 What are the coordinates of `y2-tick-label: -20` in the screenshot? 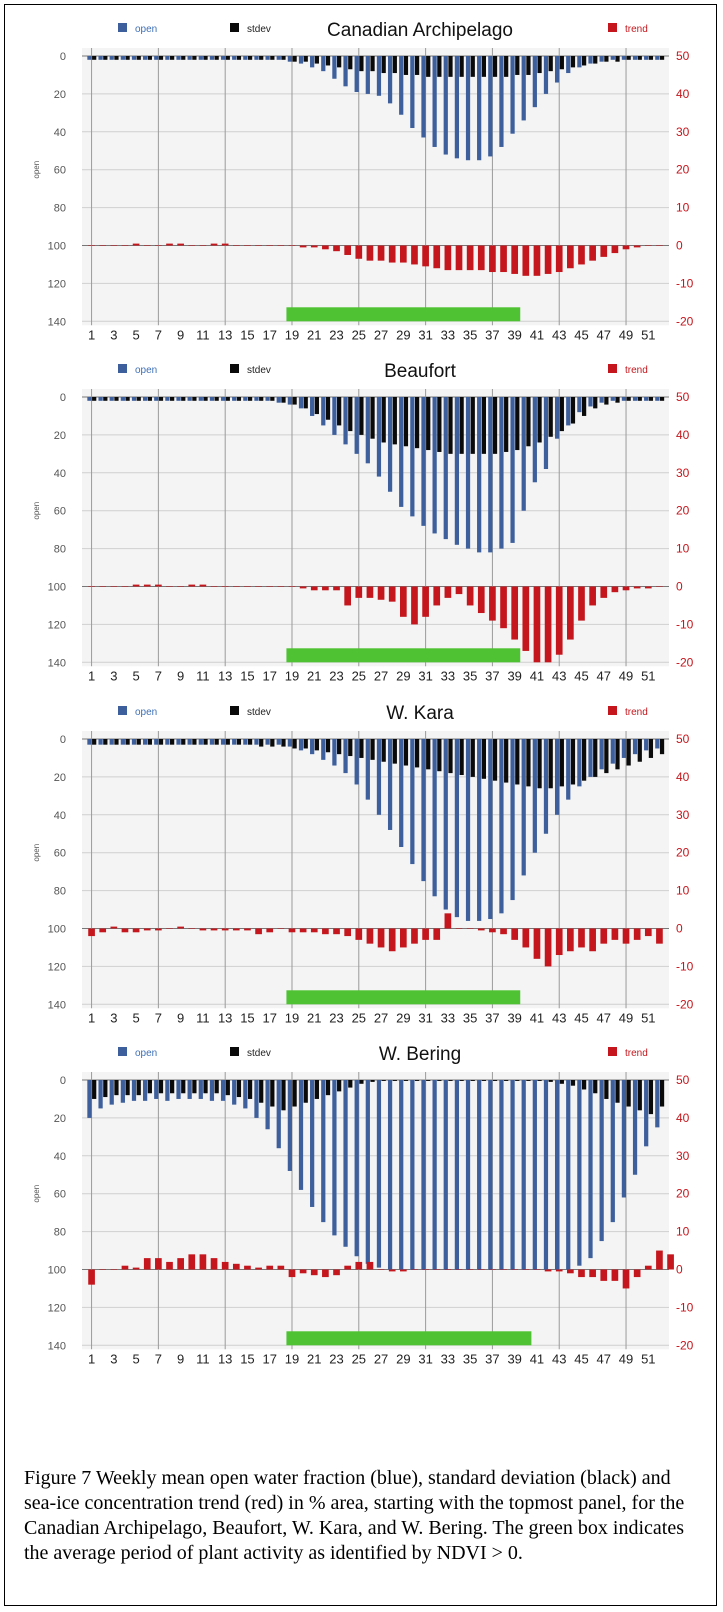 It's located at (685, 321).